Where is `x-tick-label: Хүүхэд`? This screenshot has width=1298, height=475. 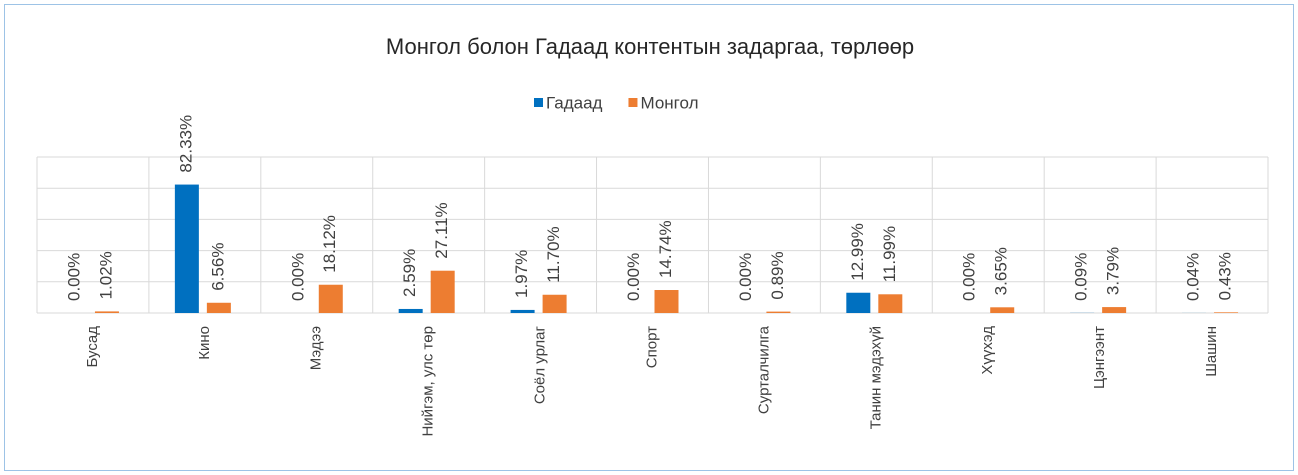
x-tick-label: Хүүхэд is located at coordinates (987, 350).